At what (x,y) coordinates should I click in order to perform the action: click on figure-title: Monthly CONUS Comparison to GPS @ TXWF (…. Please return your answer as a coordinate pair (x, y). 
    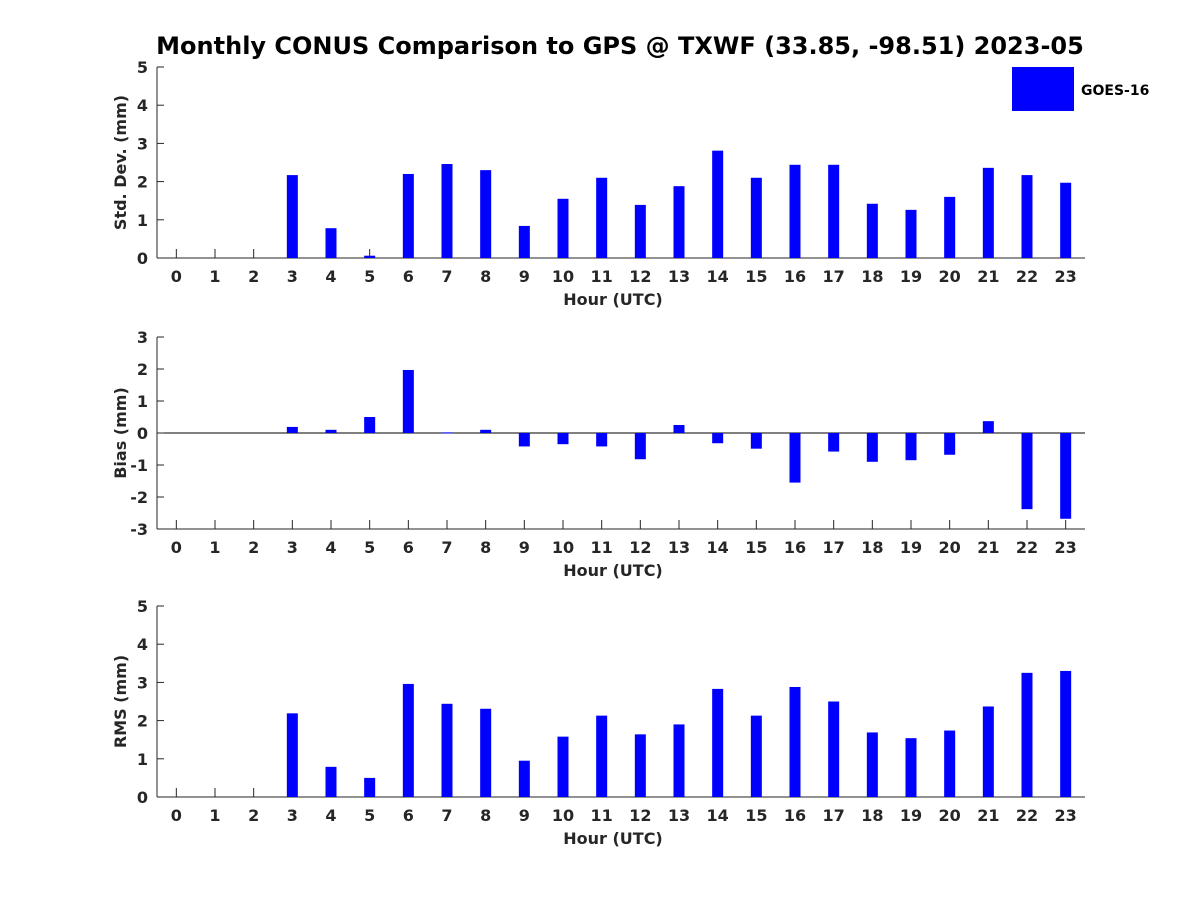
    Looking at the image, I should click on (620, 46).